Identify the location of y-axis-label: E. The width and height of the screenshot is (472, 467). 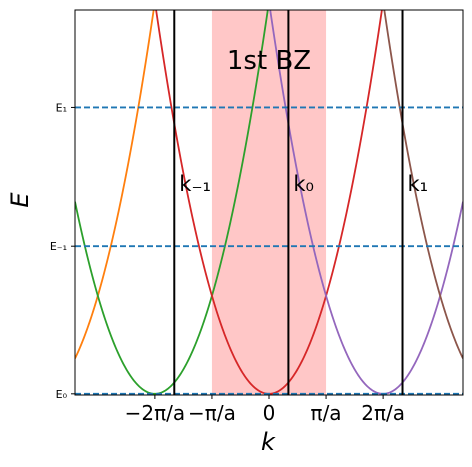
(20, 200).